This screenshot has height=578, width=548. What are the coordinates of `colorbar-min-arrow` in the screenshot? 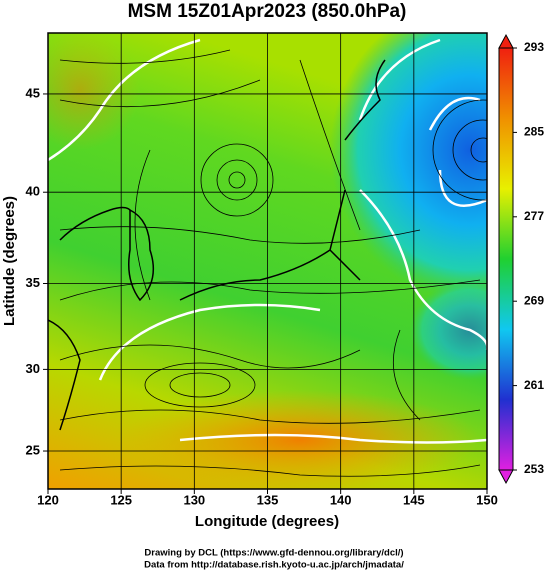 It's located at (506, 477).